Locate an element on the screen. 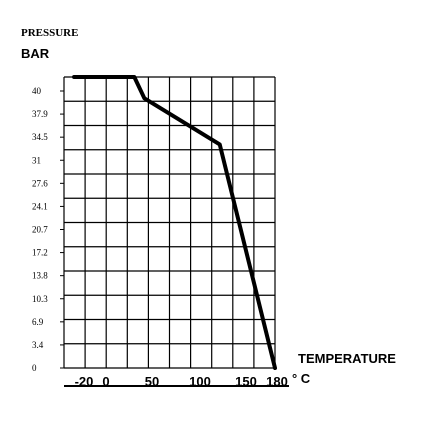 This screenshot has height=425, width=425. x-tick-label: -20 is located at coordinates (84, 381).